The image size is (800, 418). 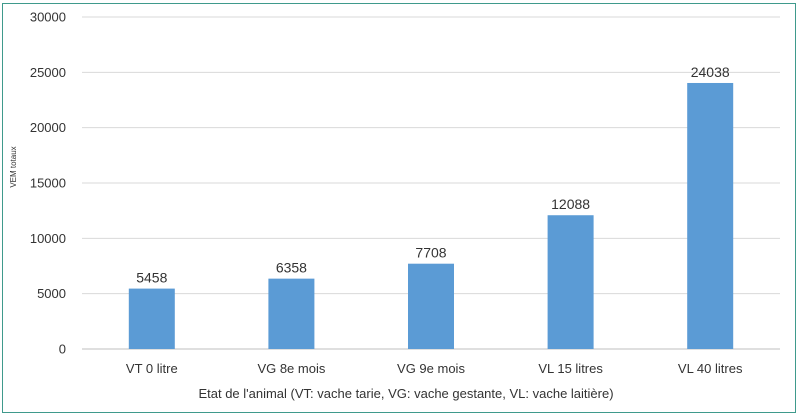 What do you see at coordinates (291, 368) in the screenshot?
I see `x-tick-label: VG 8e mois` at bounding box center [291, 368].